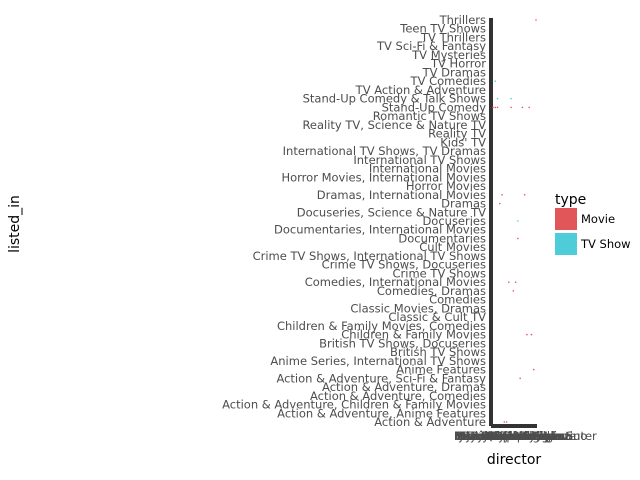 The image size is (640, 480). What do you see at coordinates (448, 81) in the screenshot?
I see `y-tick-label-tv-comedies: TV Comedies` at bounding box center [448, 81].